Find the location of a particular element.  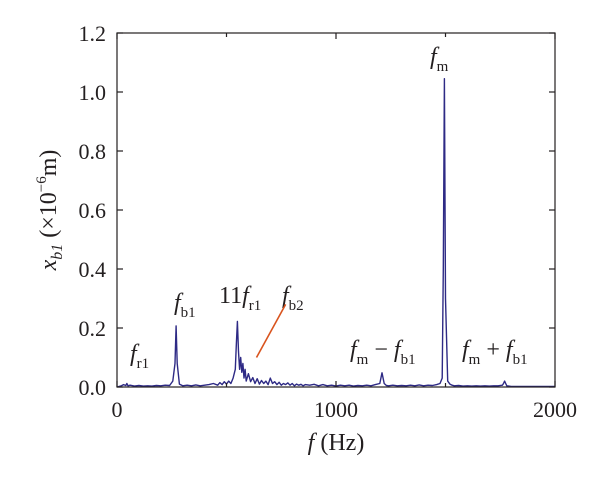

peak-annotation: fm + fb1 is located at coordinates (495, 352).